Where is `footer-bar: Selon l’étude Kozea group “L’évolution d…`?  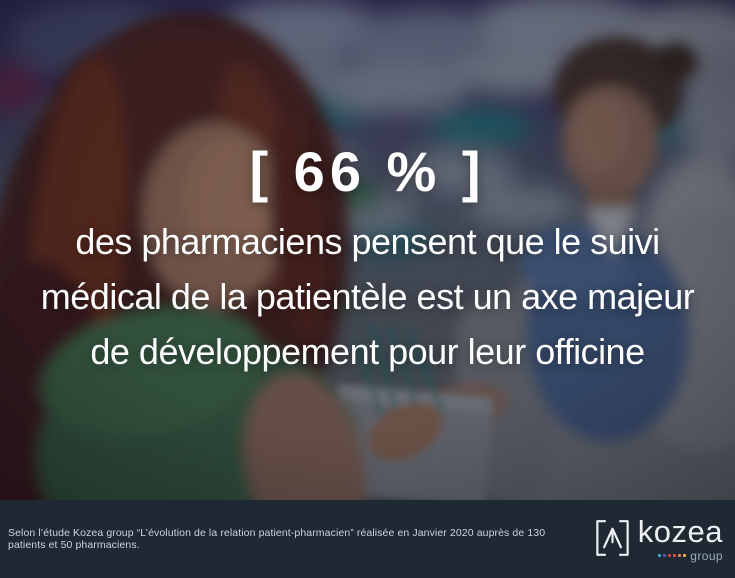 footer-bar: Selon l’étude Kozea group “L’évolution d… is located at coordinates (367, 539).